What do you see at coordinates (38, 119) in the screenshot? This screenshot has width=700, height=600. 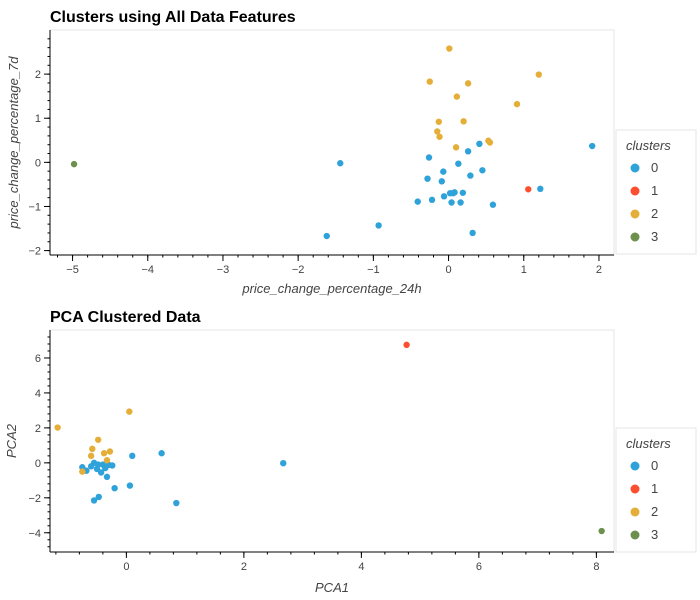 I see `y-tick-label: 1` at bounding box center [38, 119].